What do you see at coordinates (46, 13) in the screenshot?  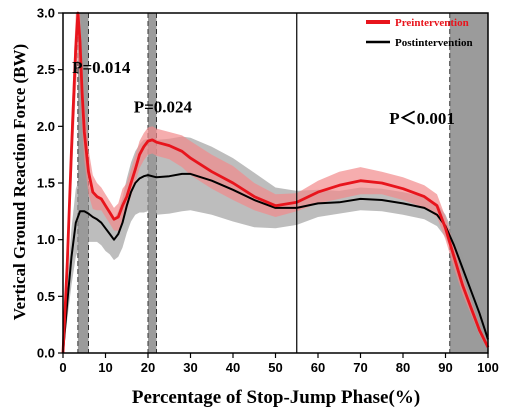 I see `y-tick-label: 3.0` at bounding box center [46, 13].